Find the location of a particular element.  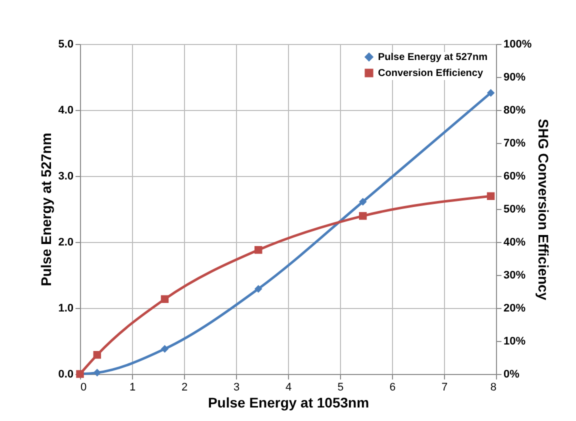

y2-tick-label: 60% is located at coordinates (515, 176).